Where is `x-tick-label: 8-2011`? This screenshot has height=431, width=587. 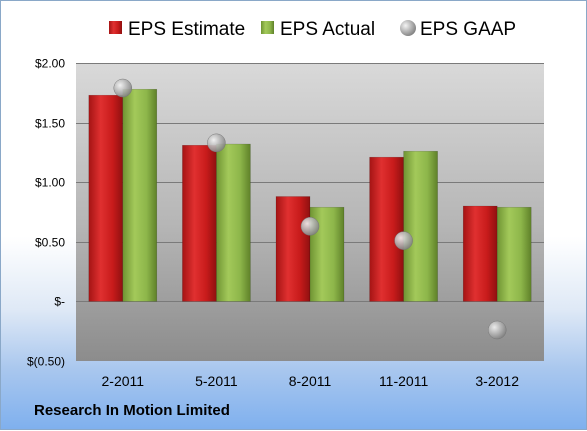
x-tick-label: 8-2011 is located at coordinates (310, 381).